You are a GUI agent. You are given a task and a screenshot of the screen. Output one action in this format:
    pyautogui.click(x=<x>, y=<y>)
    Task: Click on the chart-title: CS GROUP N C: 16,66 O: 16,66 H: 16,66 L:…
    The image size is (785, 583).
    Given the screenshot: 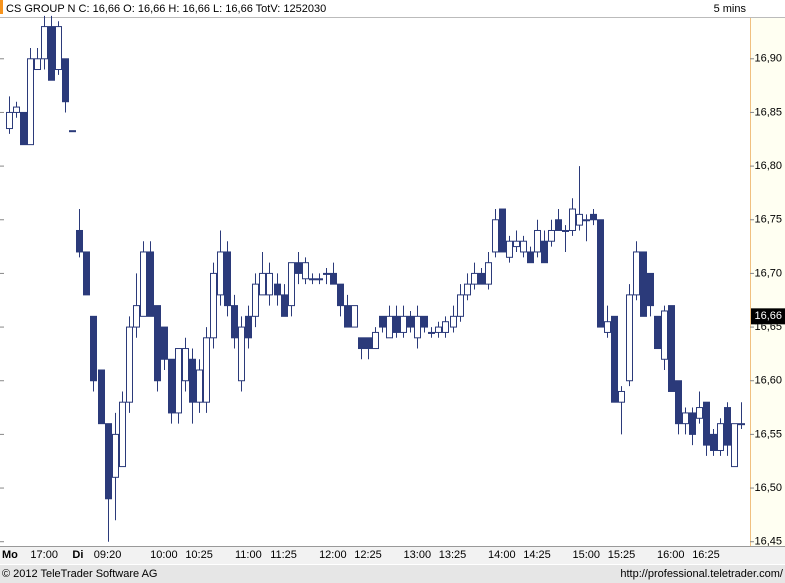 What is the action you would take?
    pyautogui.click(x=166, y=9)
    